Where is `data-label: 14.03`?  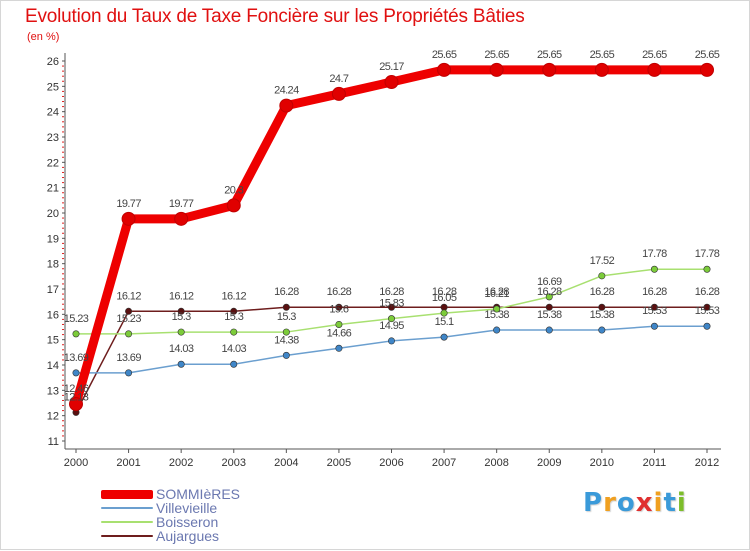
data-label: 14.03 is located at coordinates (233, 349).